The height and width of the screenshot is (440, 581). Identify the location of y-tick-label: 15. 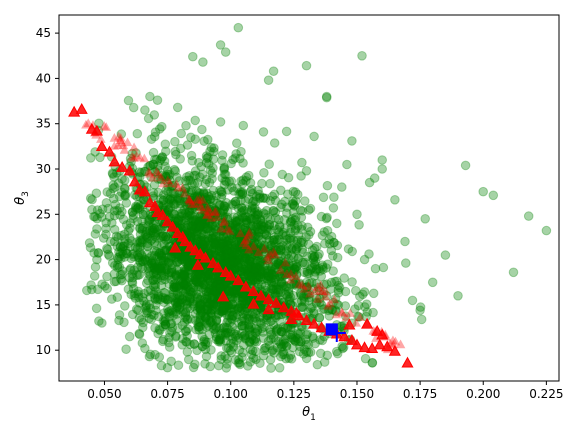
(43, 305).